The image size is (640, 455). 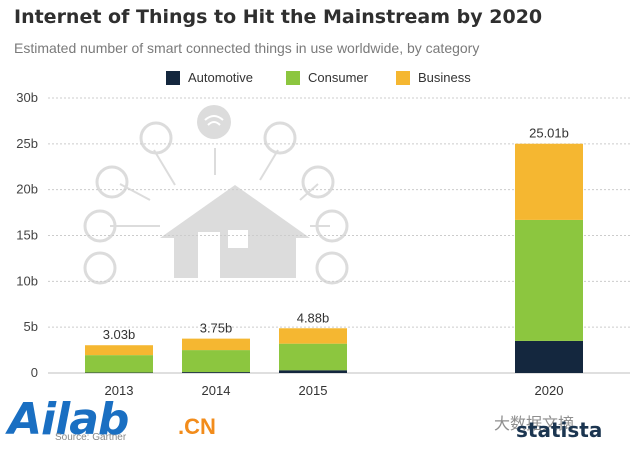 What do you see at coordinates (549, 356) in the screenshot?
I see `bar-segment-automotive-2020` at bounding box center [549, 356].